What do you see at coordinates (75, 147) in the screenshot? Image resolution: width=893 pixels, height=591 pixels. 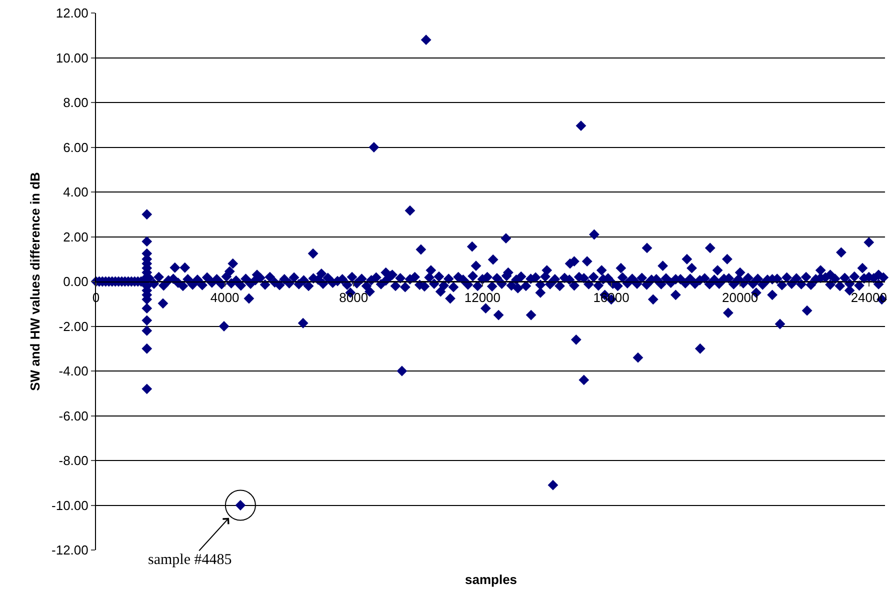 I see `y-tick-label: 6.00` at bounding box center [75, 147].